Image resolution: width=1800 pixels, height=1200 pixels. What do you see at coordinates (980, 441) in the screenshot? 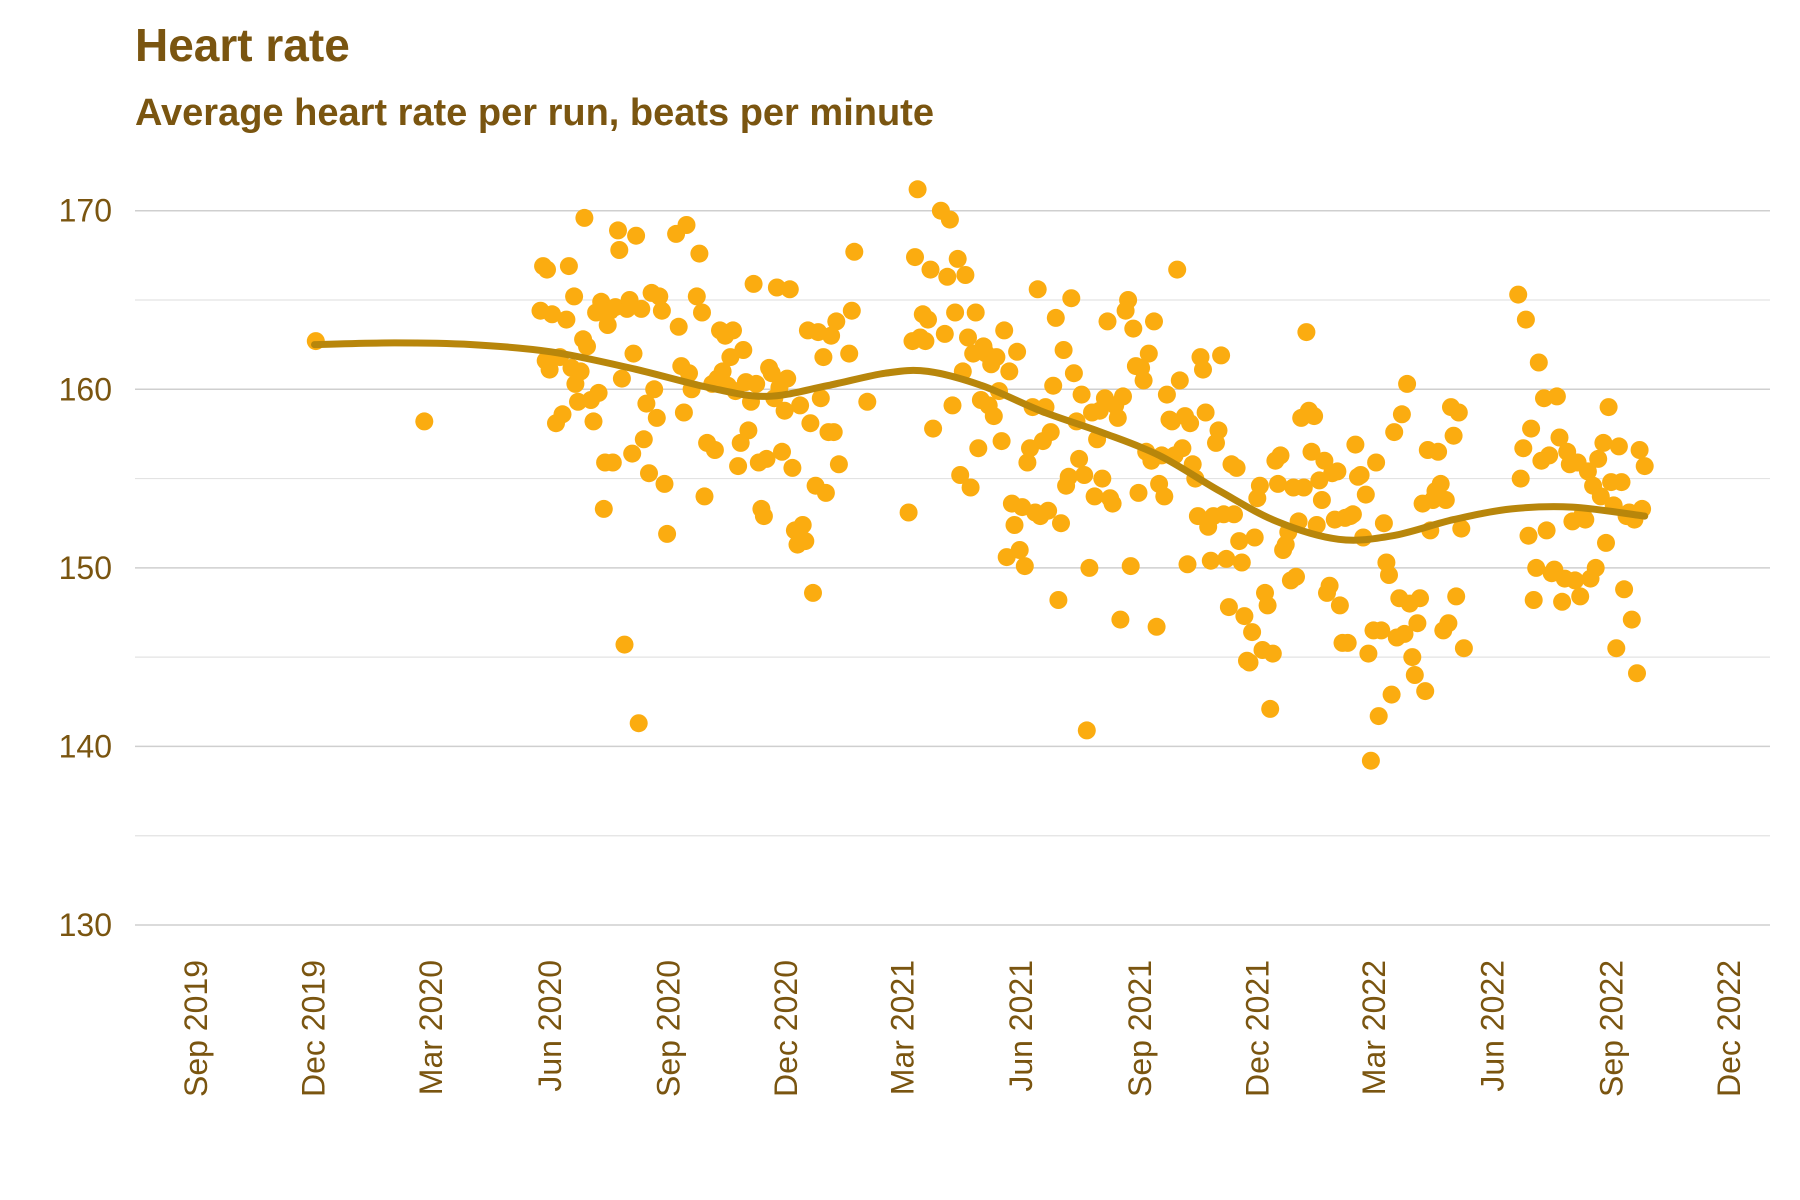
I see `trend-line-layer` at bounding box center [980, 441].